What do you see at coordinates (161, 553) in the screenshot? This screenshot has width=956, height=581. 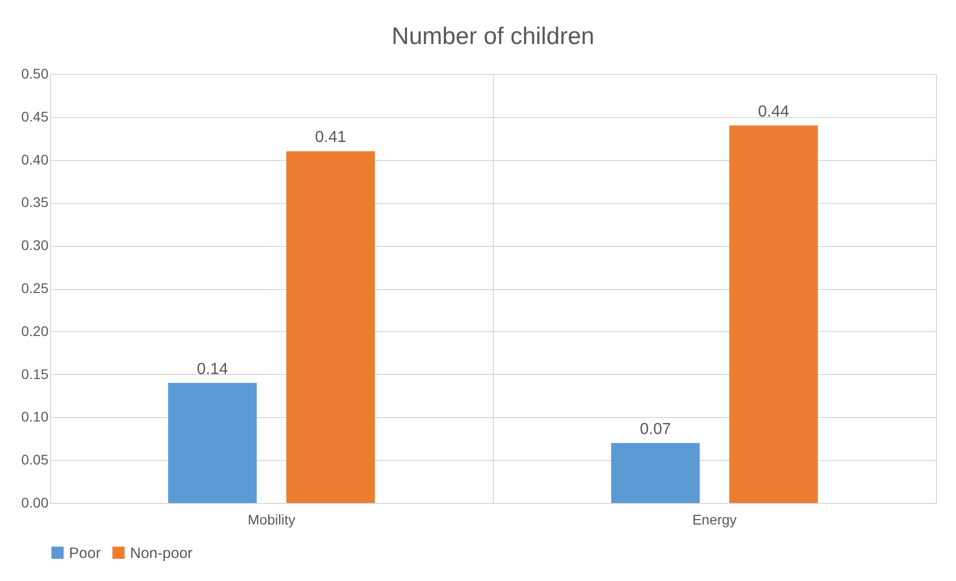 I see `legend-label: Non-poor` at bounding box center [161, 553].